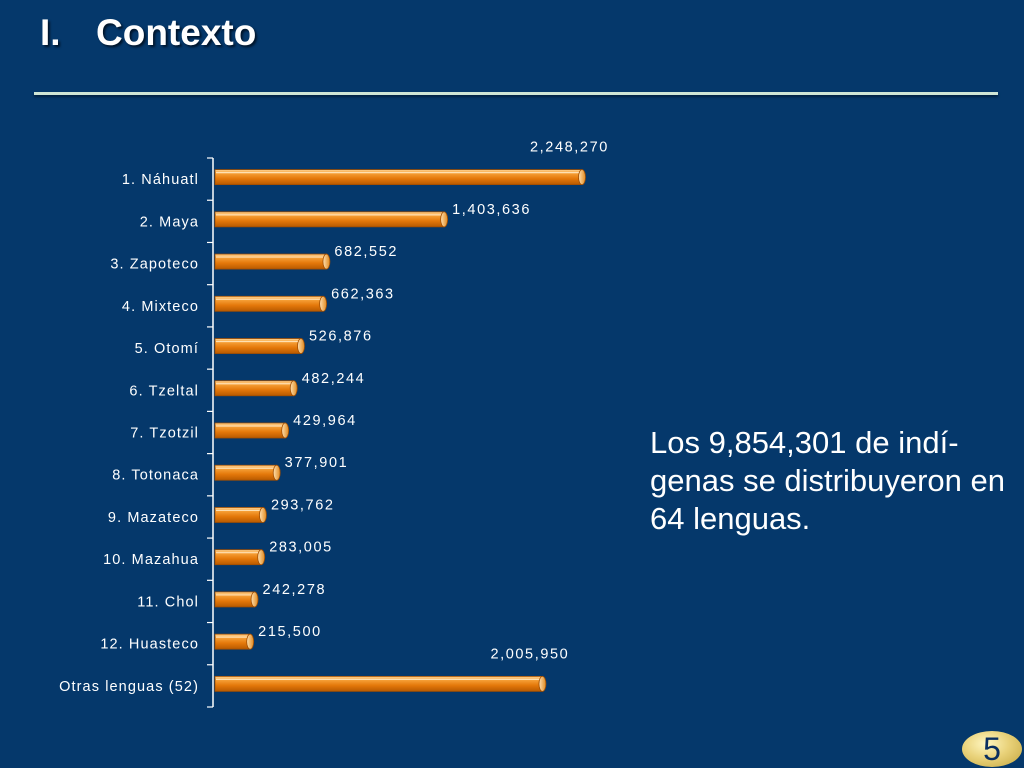 The width and height of the screenshot is (1024, 768). Describe the element at coordinates (295, 590) in the screenshot. I see `value-label: 242,278` at that location.